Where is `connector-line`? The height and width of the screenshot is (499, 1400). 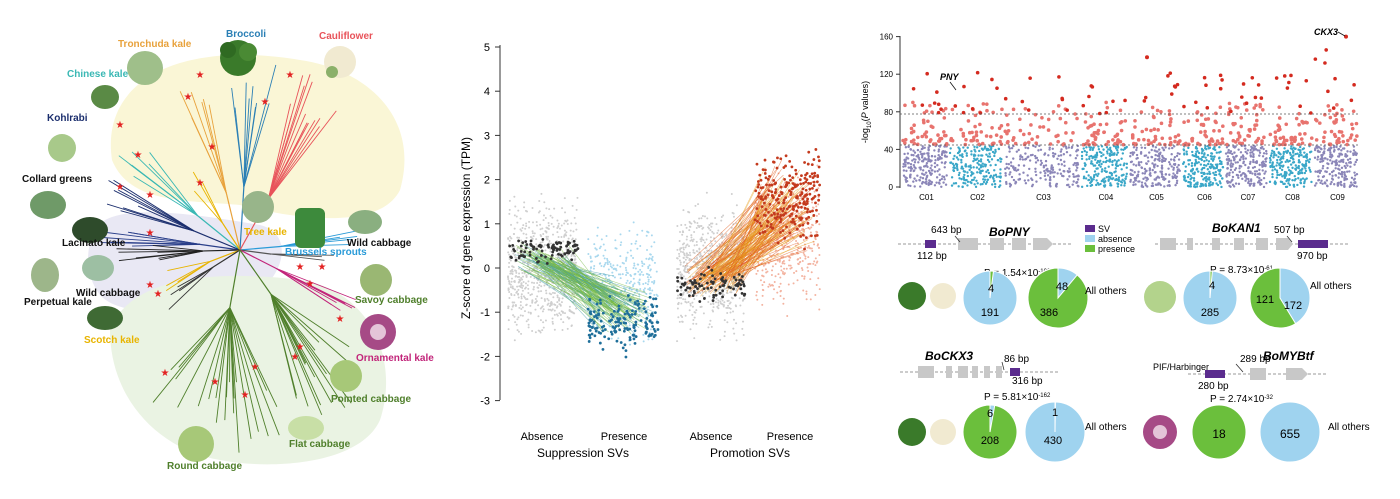
connector-line is located at coordinates (737, 259).